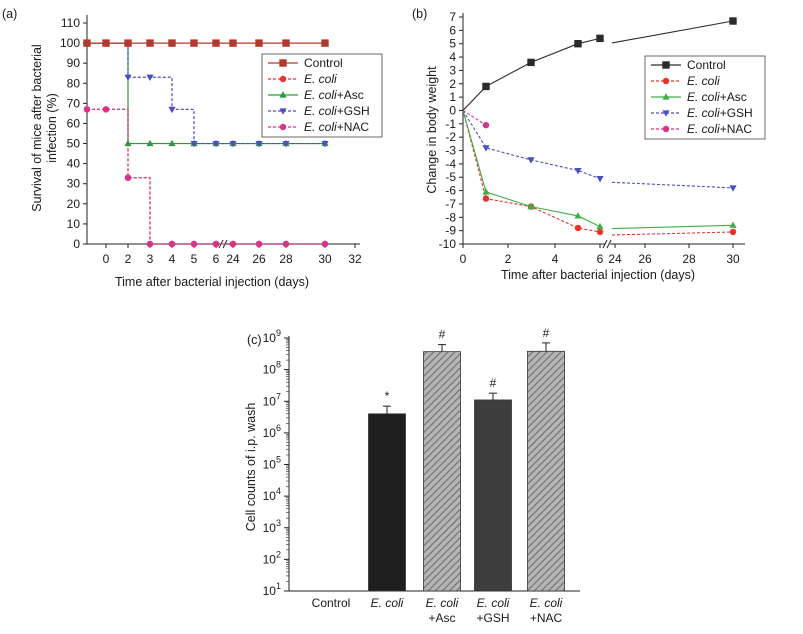 The image size is (803, 634). I want to click on a-legend-label-2: E. coli+Asc, so click(334, 95).